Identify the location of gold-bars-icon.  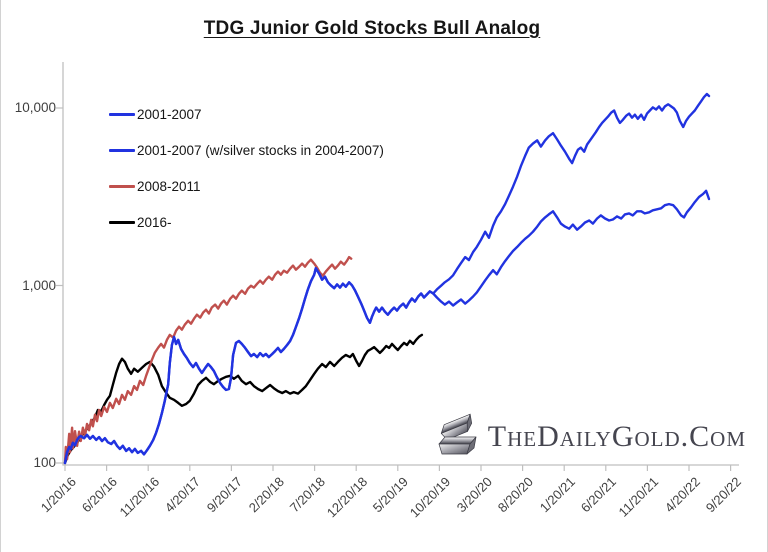
(457, 434).